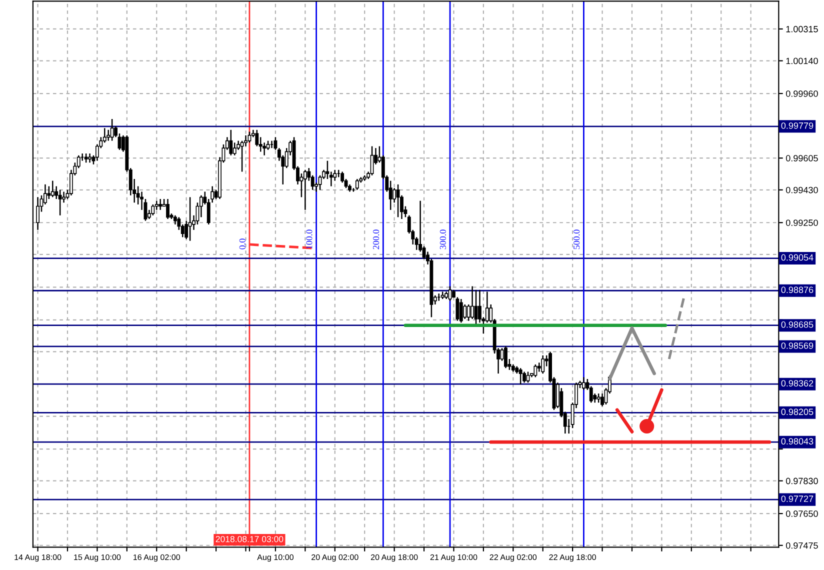 The width and height of the screenshot is (824, 570). I want to click on x-tick-label: 2018.08.17 03:00, so click(250, 539).